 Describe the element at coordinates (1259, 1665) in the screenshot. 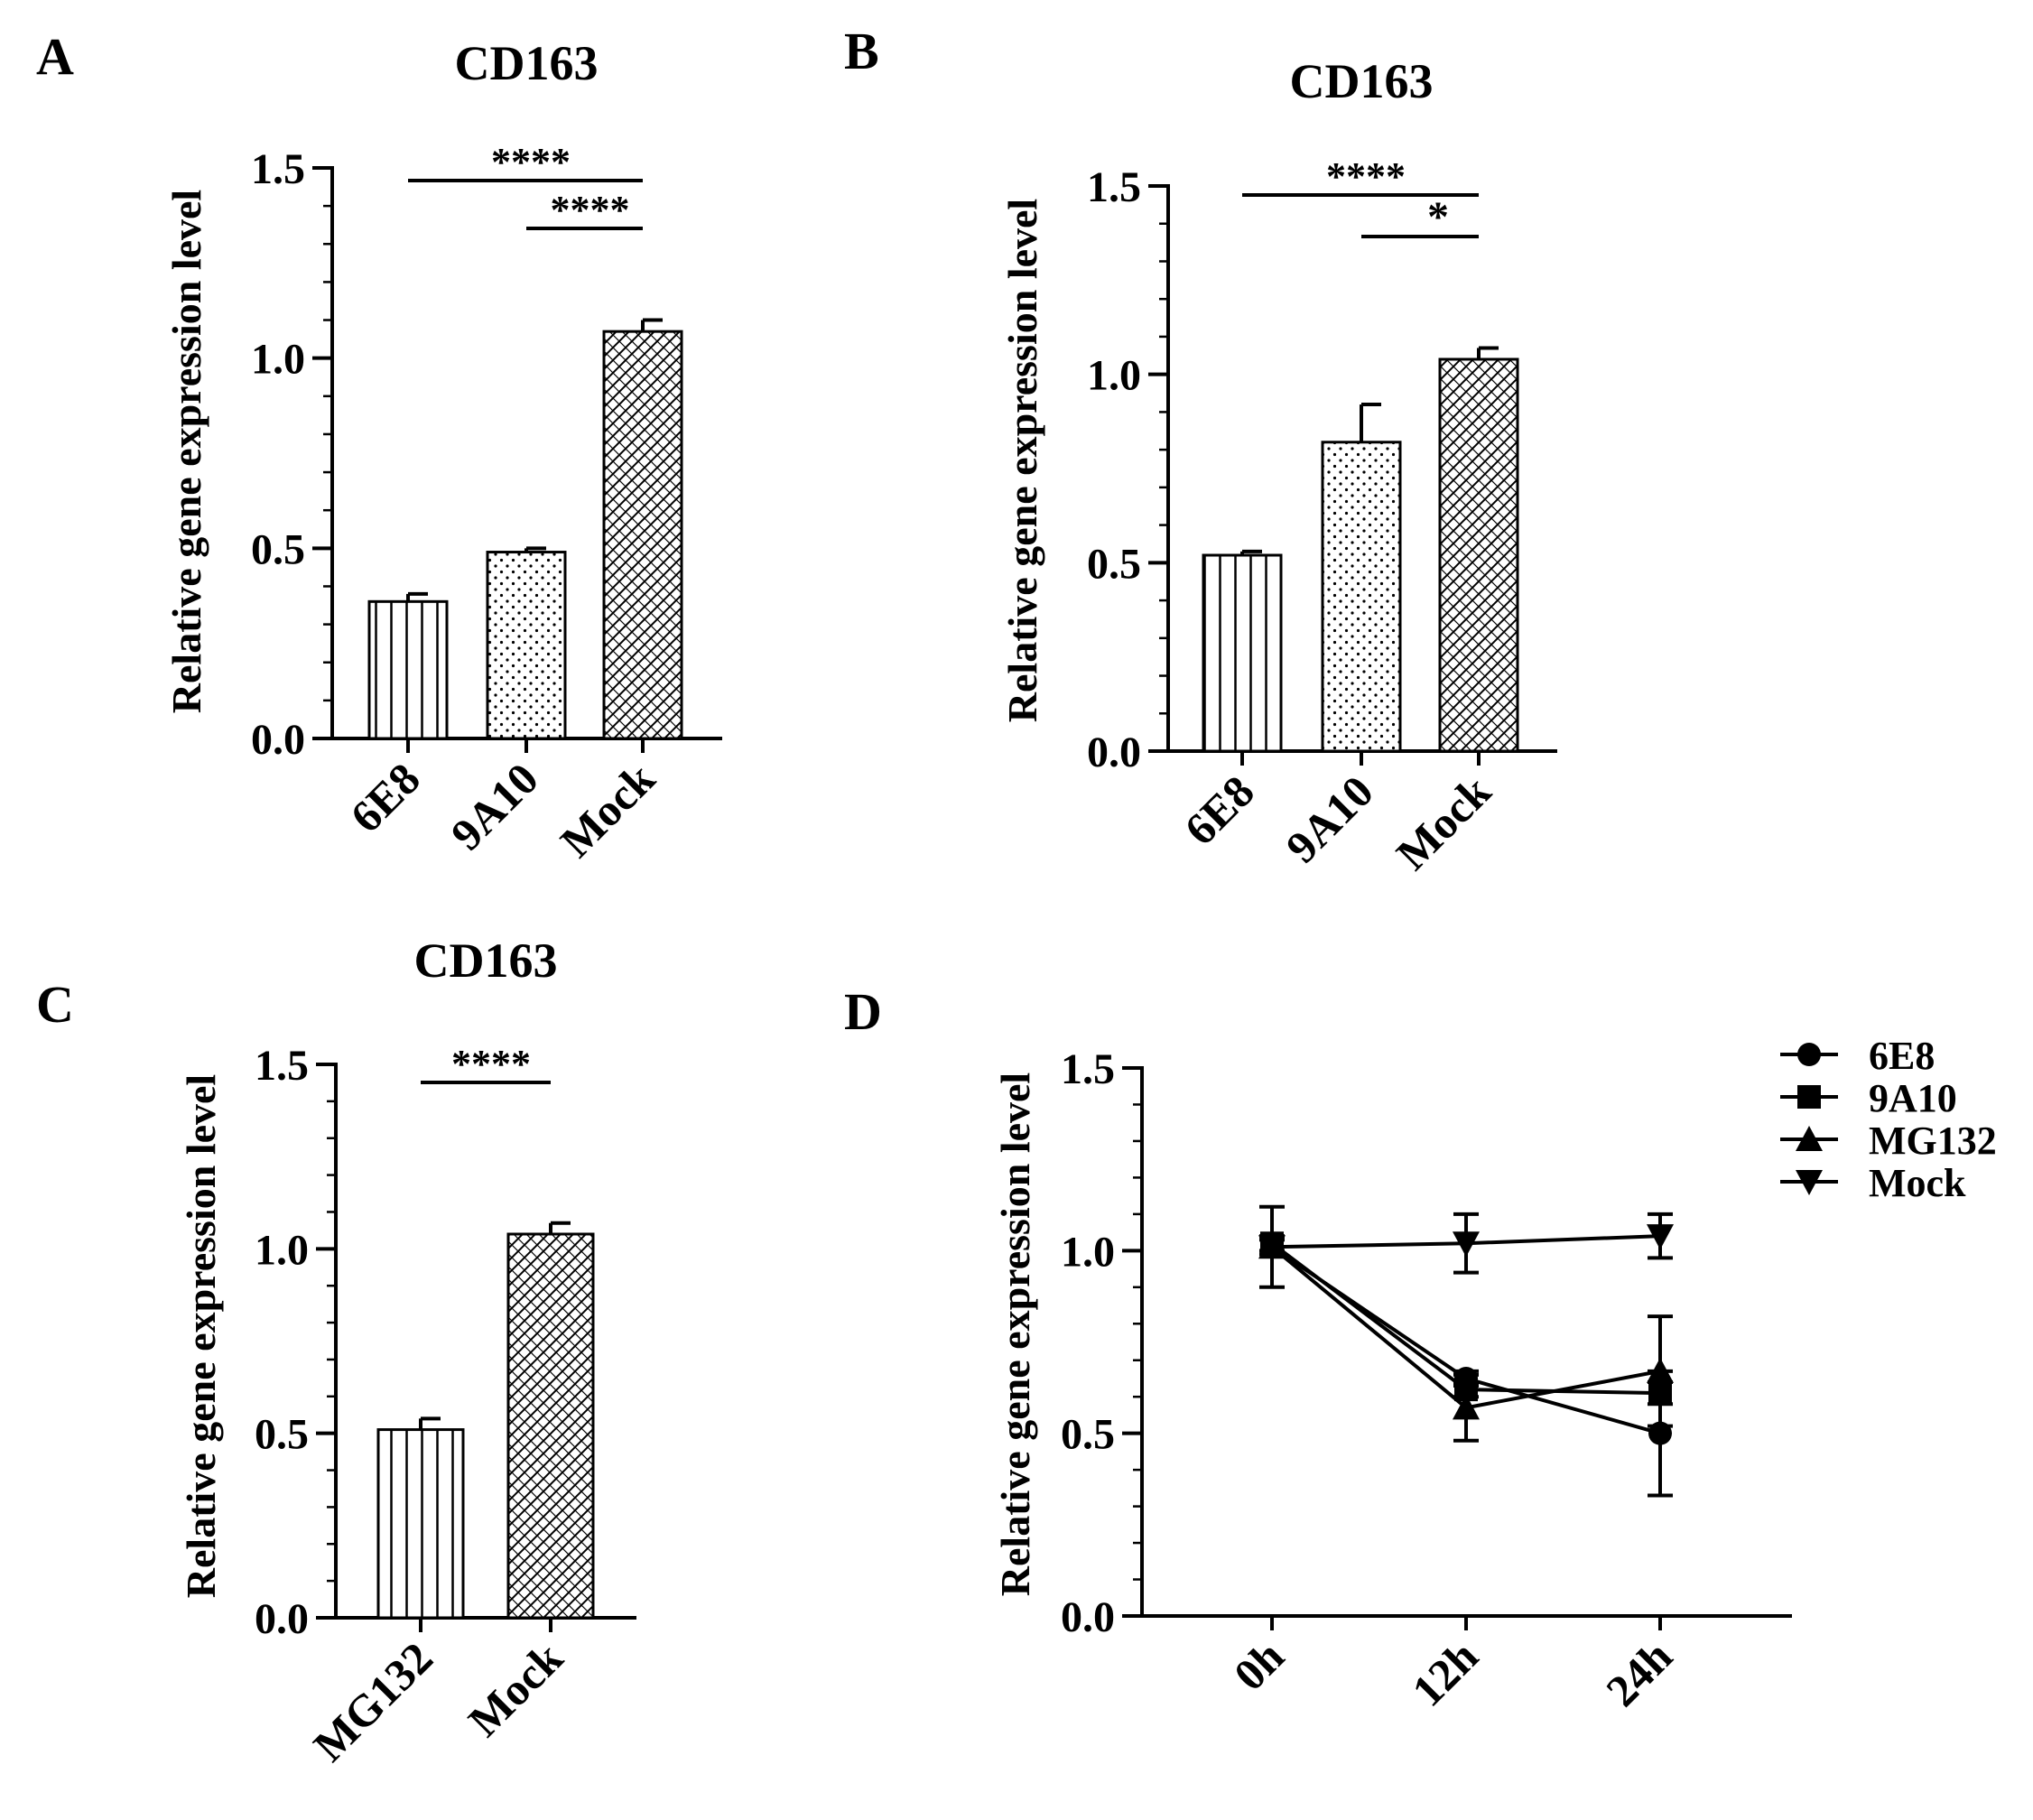

I see `x-tick-label: 0h` at that location.